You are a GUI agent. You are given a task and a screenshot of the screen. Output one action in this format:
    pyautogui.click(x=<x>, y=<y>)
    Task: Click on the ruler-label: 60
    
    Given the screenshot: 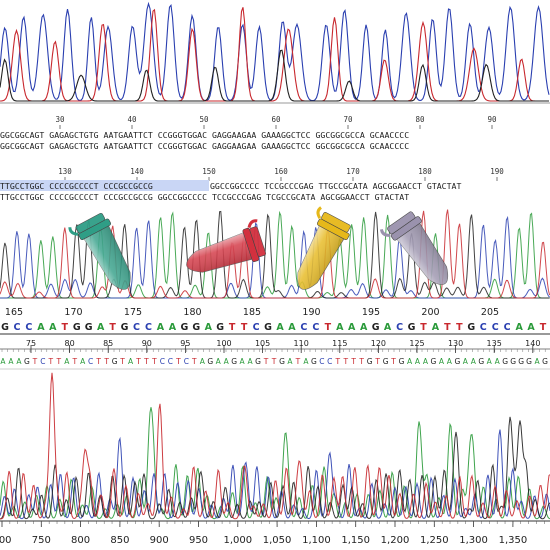 What is the action you would take?
    pyautogui.click(x=276, y=119)
    